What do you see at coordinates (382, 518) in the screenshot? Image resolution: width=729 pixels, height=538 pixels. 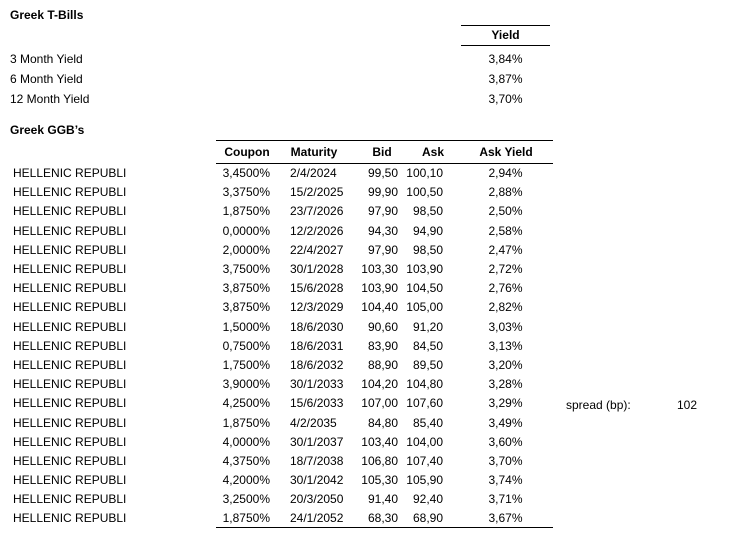 I see `bond-bid-cell: 68,30` at bounding box center [382, 518].